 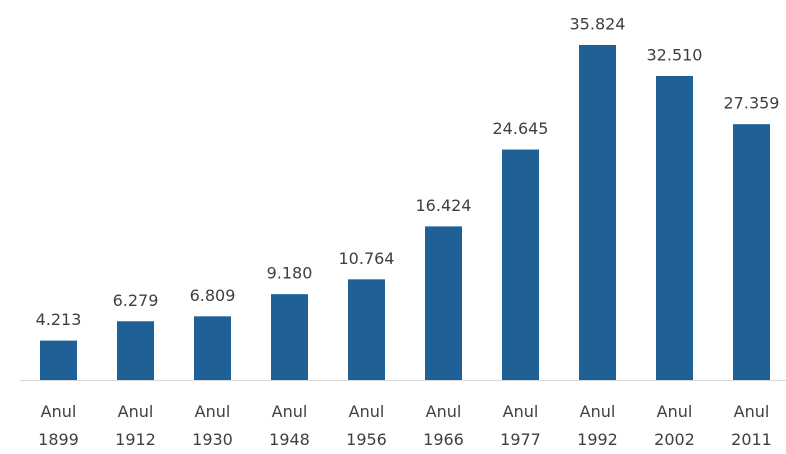 What do you see at coordinates (59, 319) in the screenshot?
I see `data-label: 4.213` at bounding box center [59, 319].